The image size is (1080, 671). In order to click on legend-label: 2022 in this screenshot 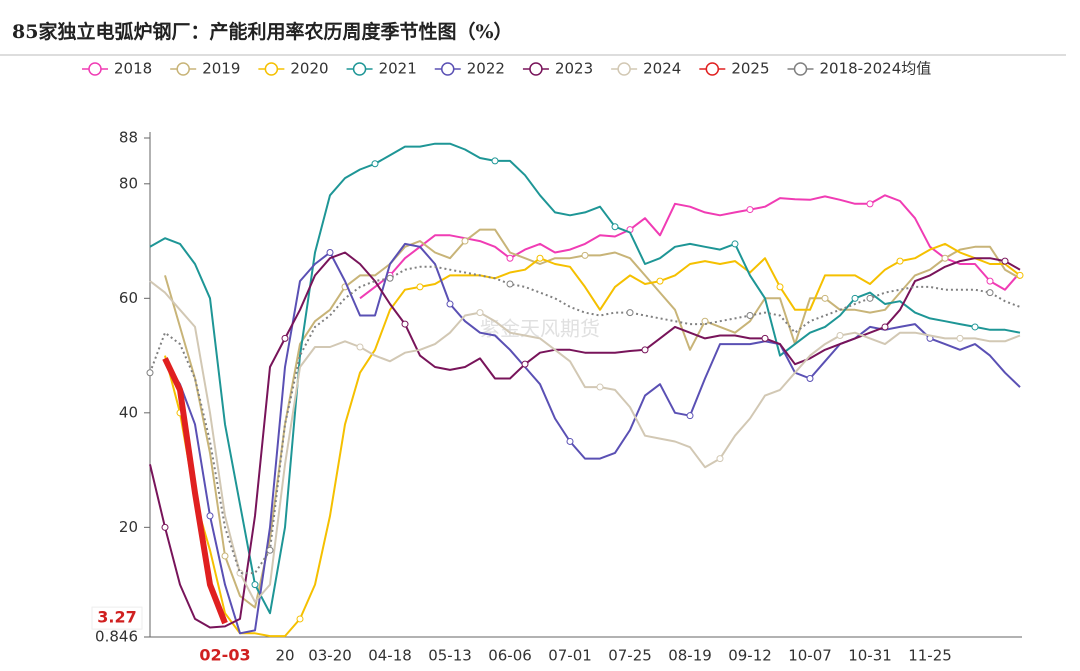, I will do `click(486, 69)`.